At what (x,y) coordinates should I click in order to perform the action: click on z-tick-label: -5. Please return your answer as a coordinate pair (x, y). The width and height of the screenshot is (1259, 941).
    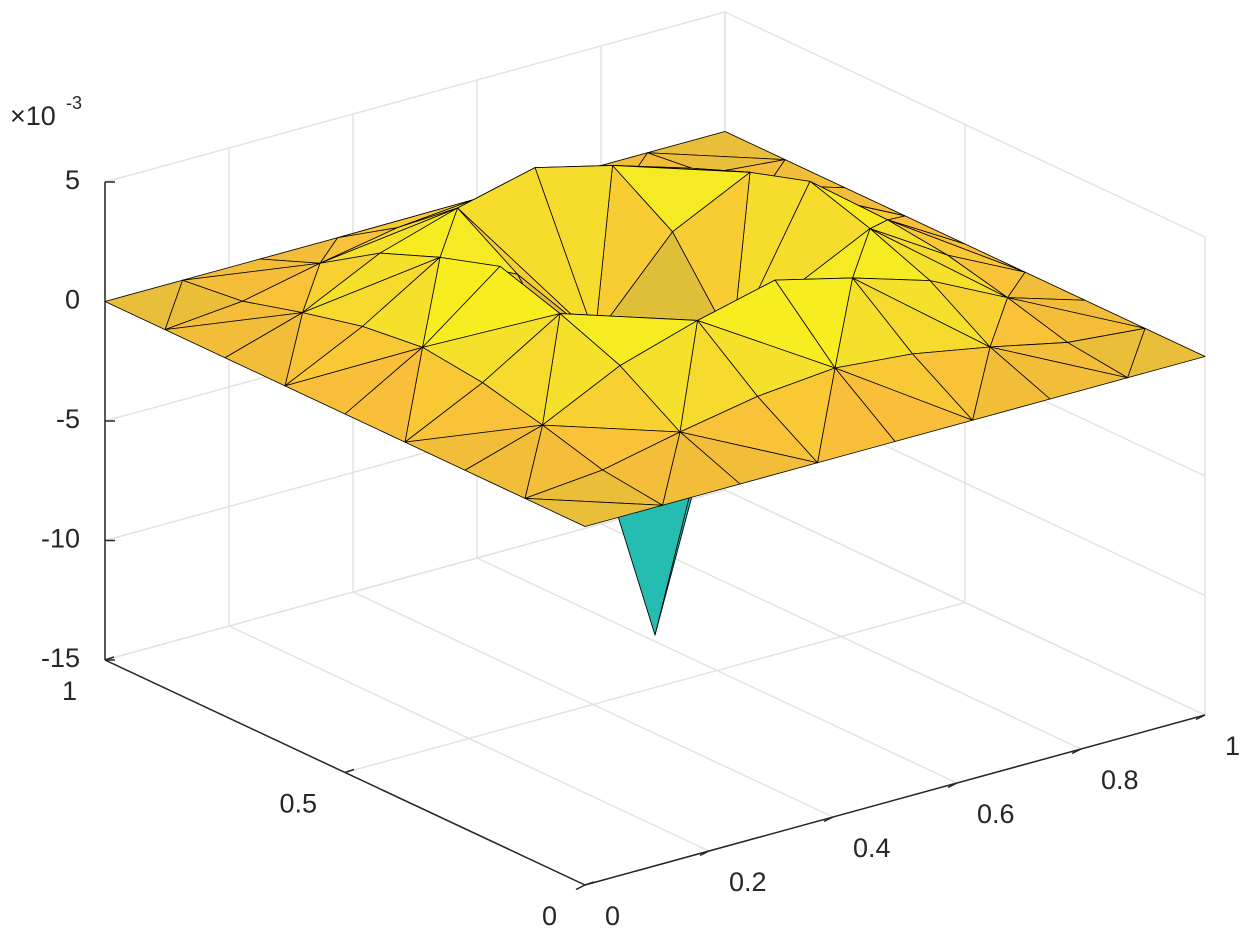
    Looking at the image, I should click on (68, 419).